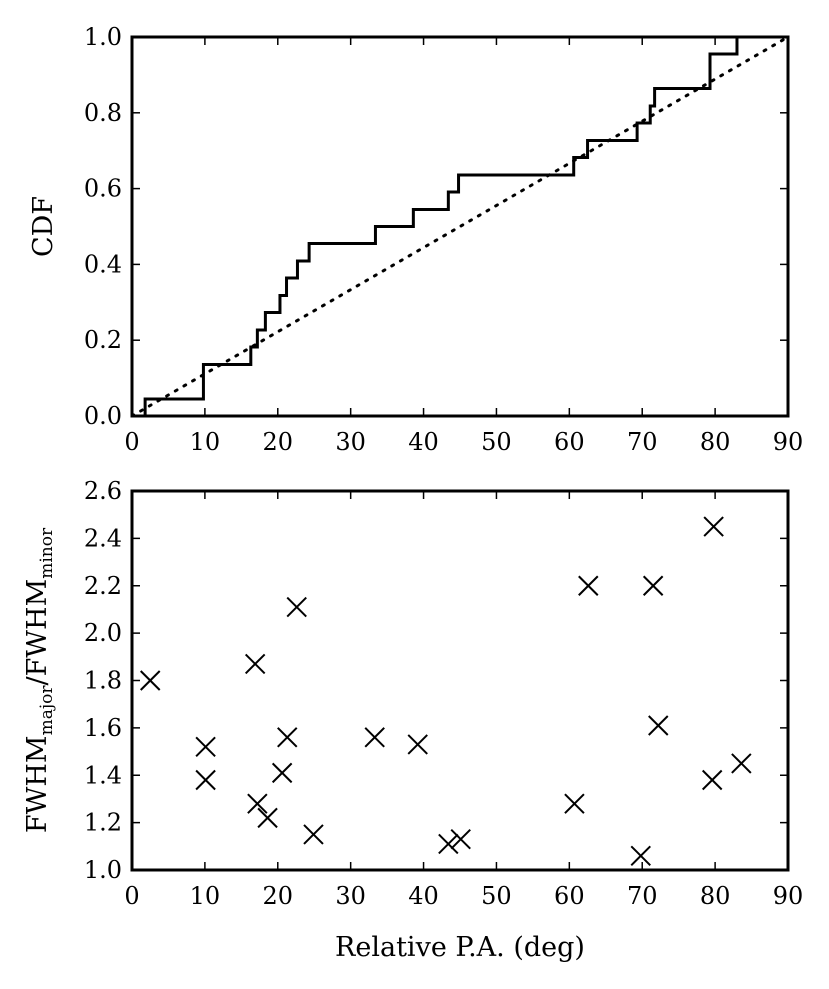  Describe the element at coordinates (103, 728) in the screenshot. I see `y-tick-label: 1.6` at that location.